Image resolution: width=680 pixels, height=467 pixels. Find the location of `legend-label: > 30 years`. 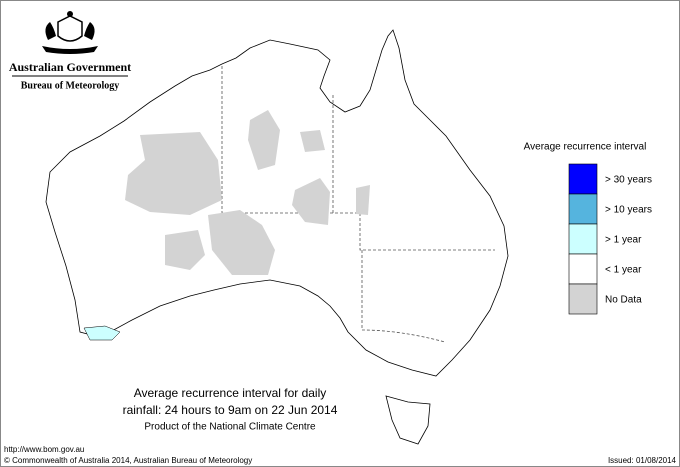

legend-label: > 30 years is located at coordinates (628, 180).